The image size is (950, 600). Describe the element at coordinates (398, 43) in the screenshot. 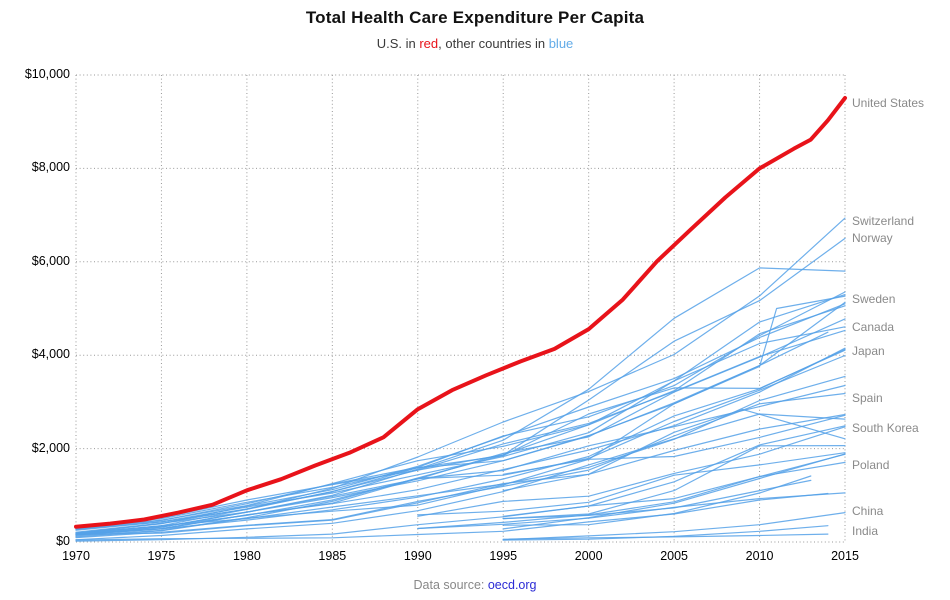

I see `subtitle-prefix: U.S. in` at that location.